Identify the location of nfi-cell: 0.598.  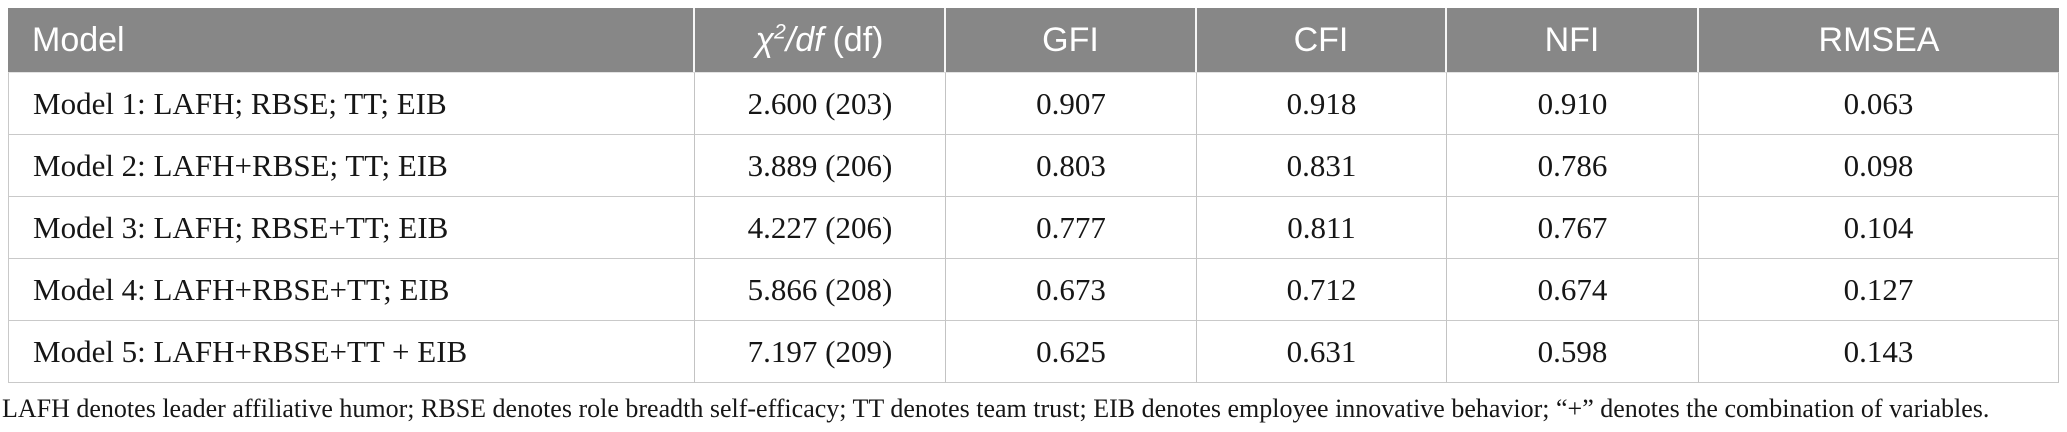
(1573, 352).